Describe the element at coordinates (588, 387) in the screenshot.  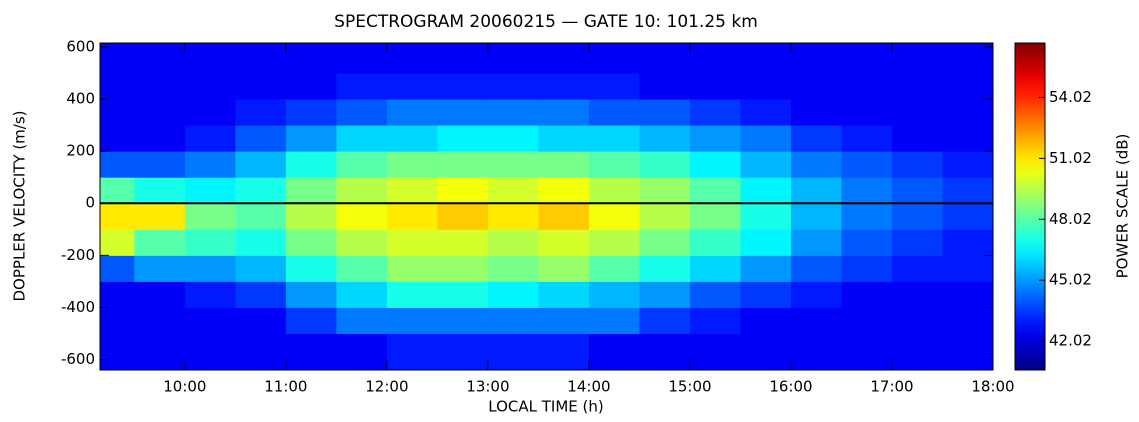
I see `x-tick-label: 14:00` at that location.